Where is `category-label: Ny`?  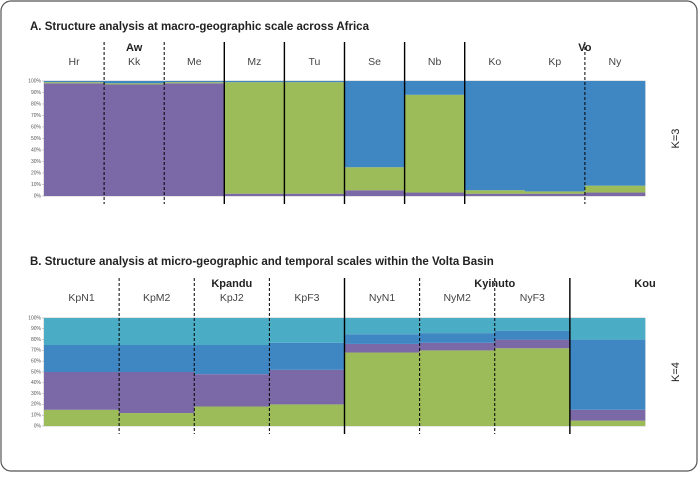 category-label: Ny is located at coordinates (616, 62).